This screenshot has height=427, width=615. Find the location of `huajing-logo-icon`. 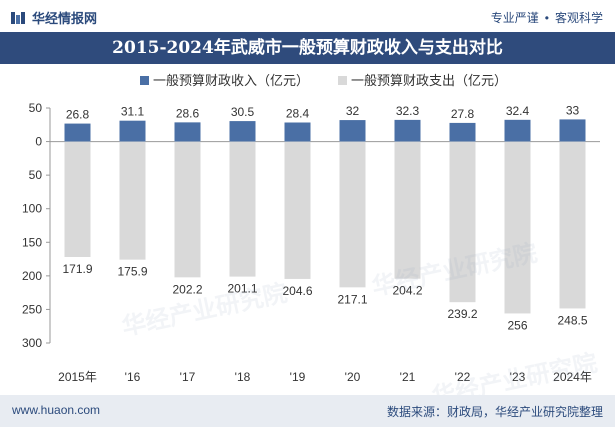

huajing-logo-icon is located at coordinates (18, 17).